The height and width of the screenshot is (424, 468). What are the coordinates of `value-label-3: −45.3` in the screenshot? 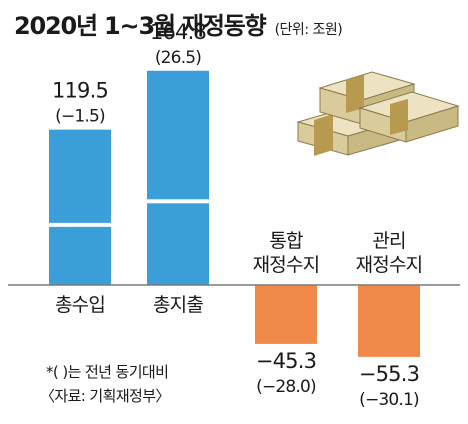 It's located at (286, 361).